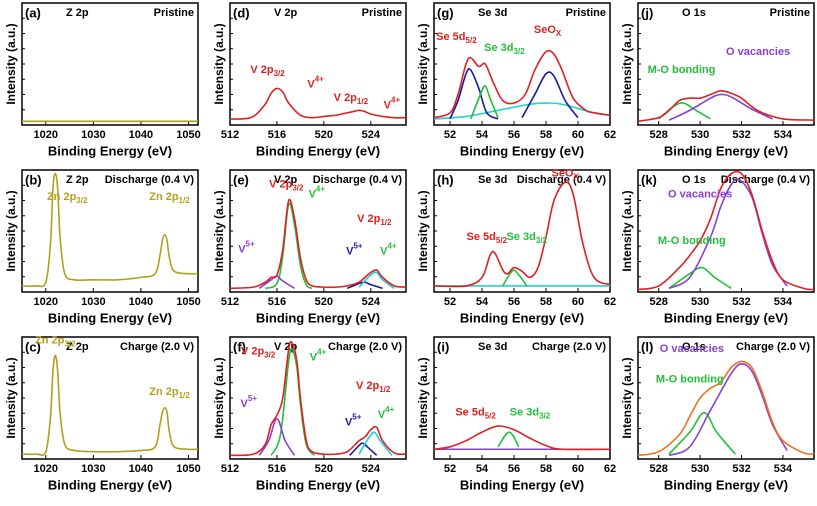 The image size is (817, 506). Describe the element at coordinates (50, 341) in the screenshot. I see `annotation-text: Zn 2p` at that location.